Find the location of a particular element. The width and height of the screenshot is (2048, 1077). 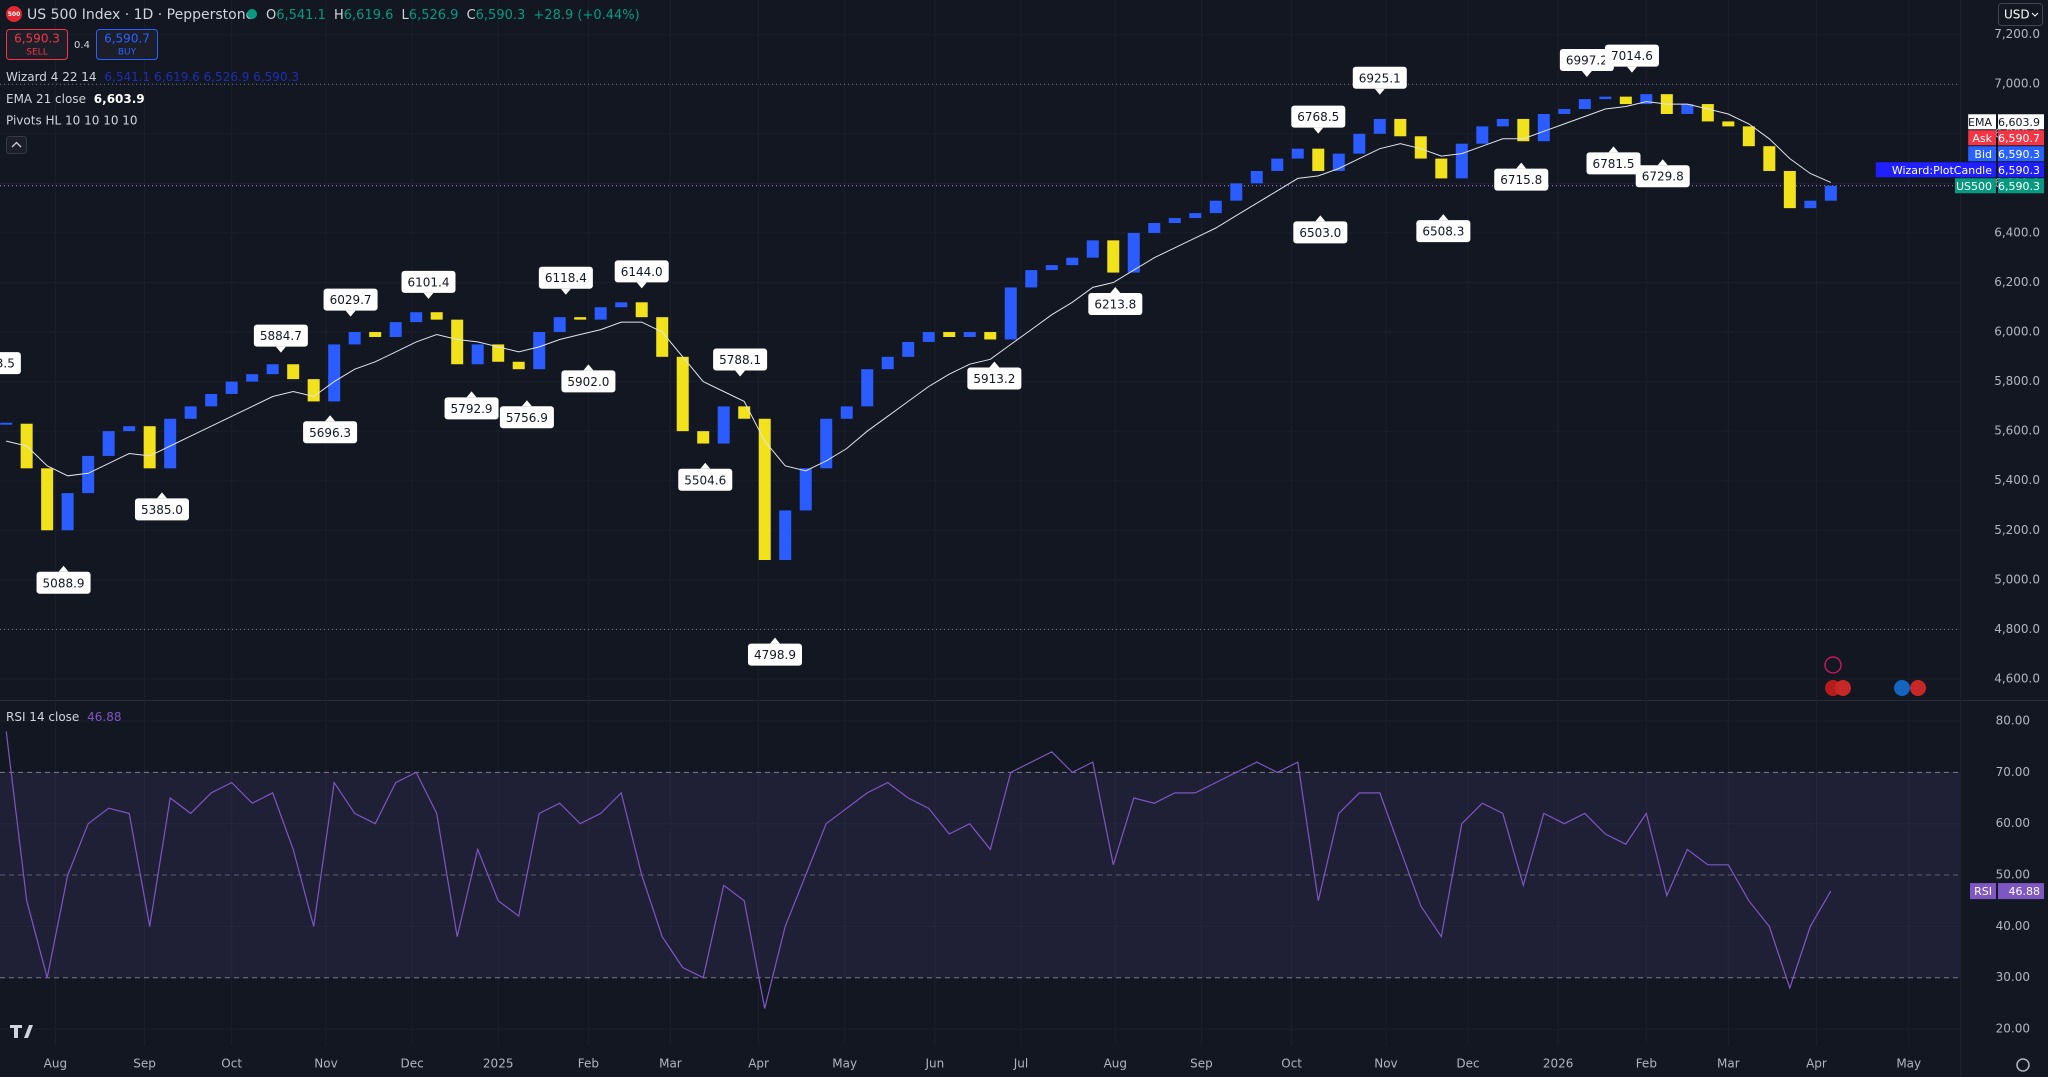

indicator-legend: EMA 21 close 6,603.9 is located at coordinates (75, 99).